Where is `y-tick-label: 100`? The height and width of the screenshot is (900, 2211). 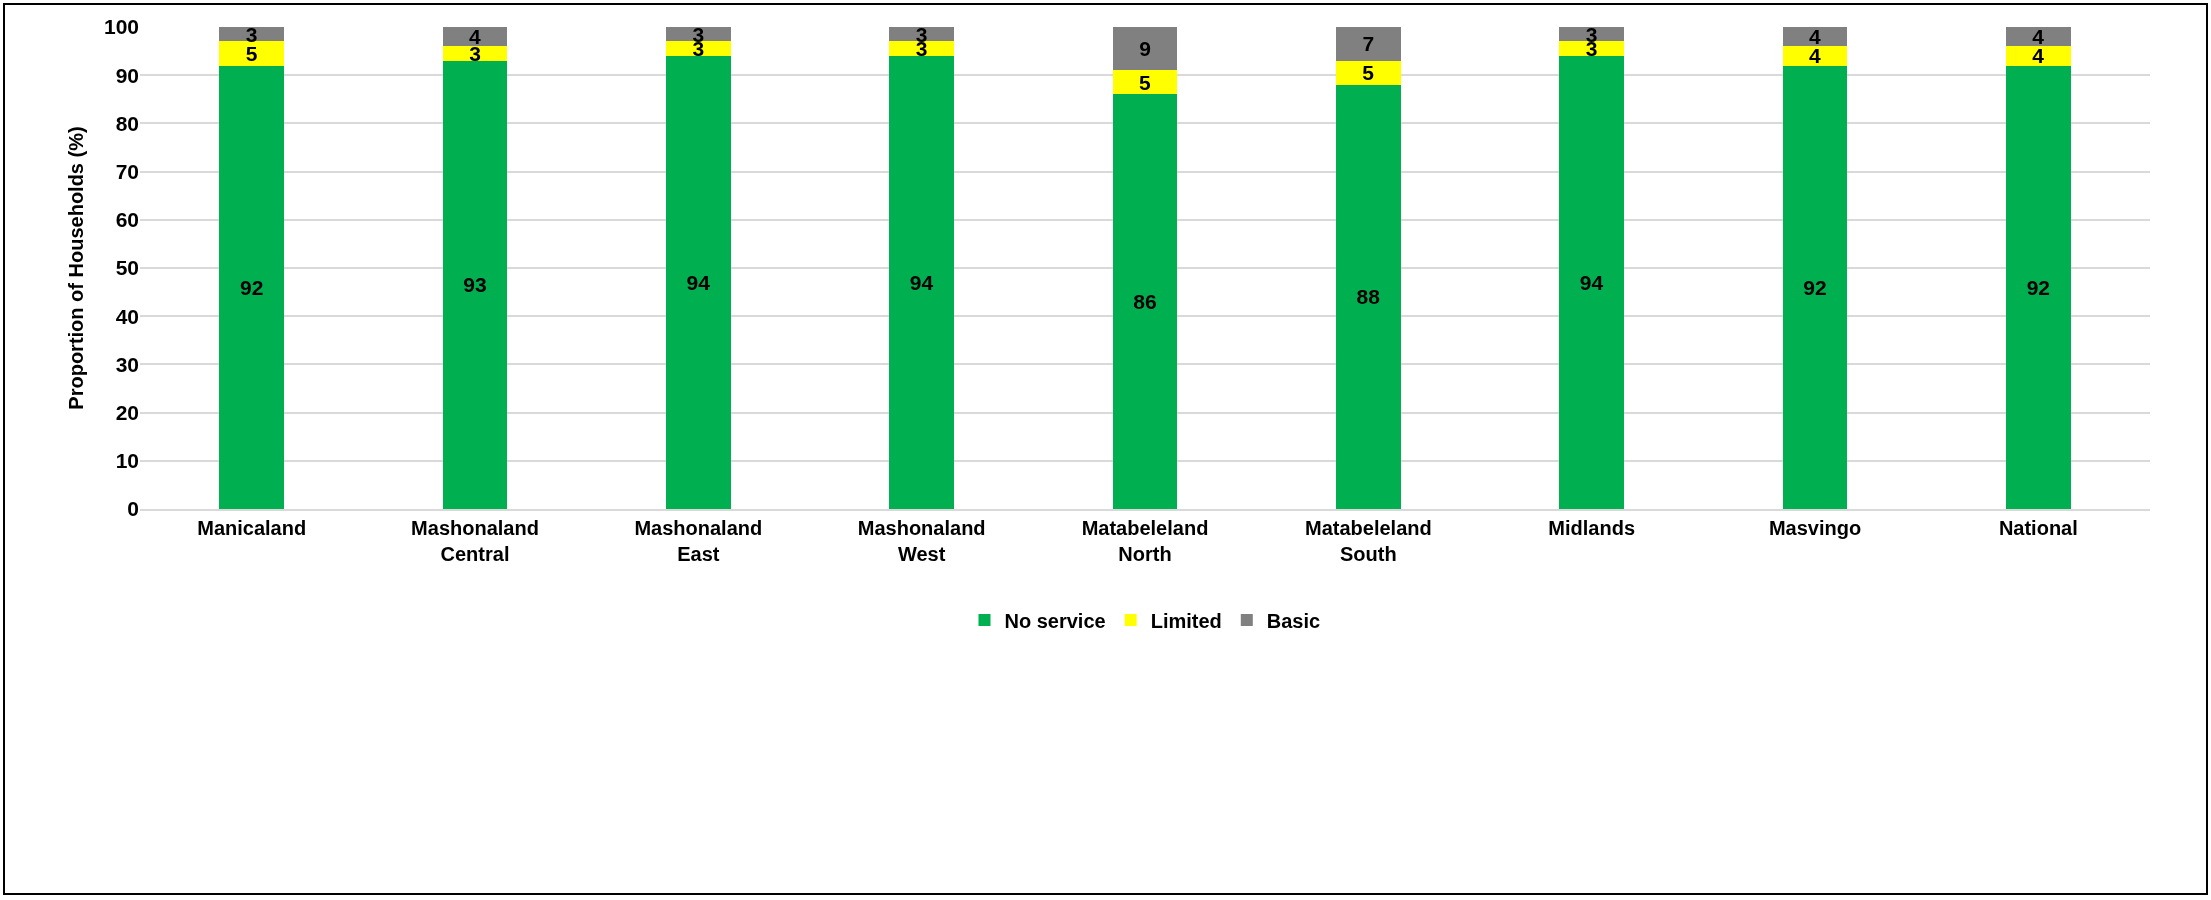 y-tick-label: 100 is located at coordinates (121, 27).